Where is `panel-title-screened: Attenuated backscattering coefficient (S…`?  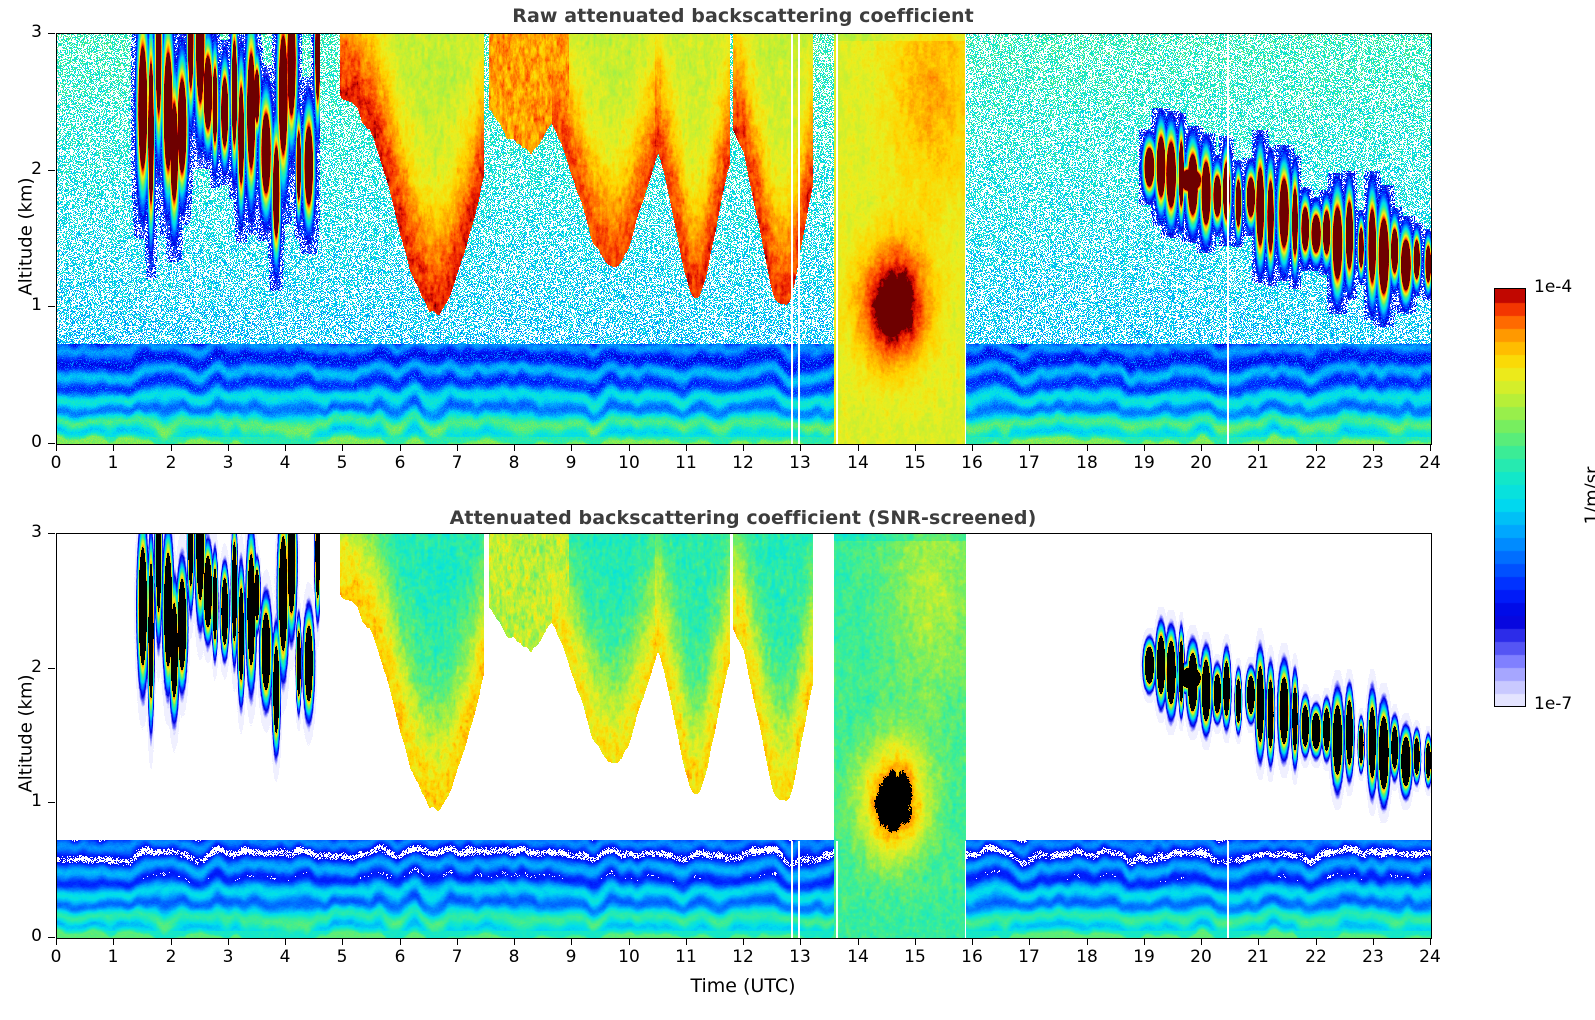
panel-title-screened: Attenuated backscattering coefficient (S… is located at coordinates (743, 518).